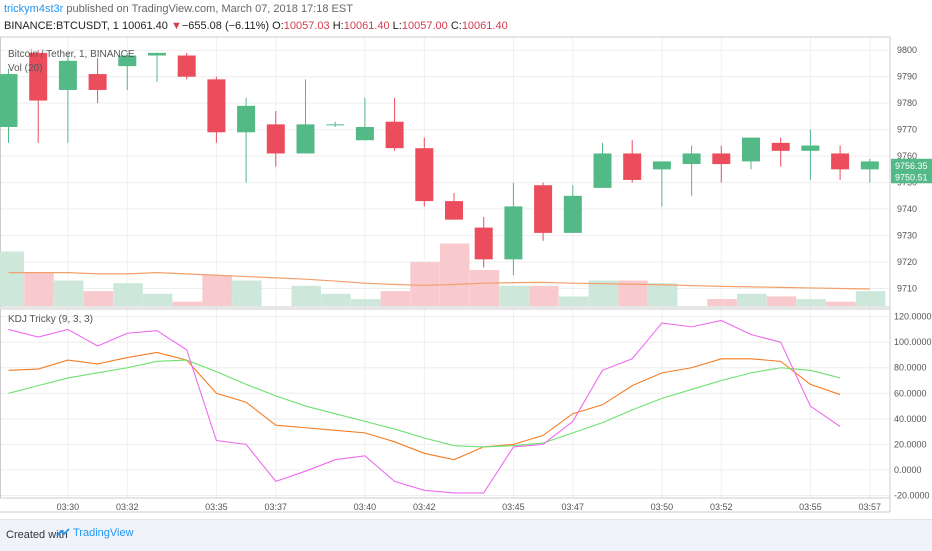  What do you see at coordinates (127, 507) in the screenshot?
I see `time-tick-label: 03:32` at bounding box center [127, 507].